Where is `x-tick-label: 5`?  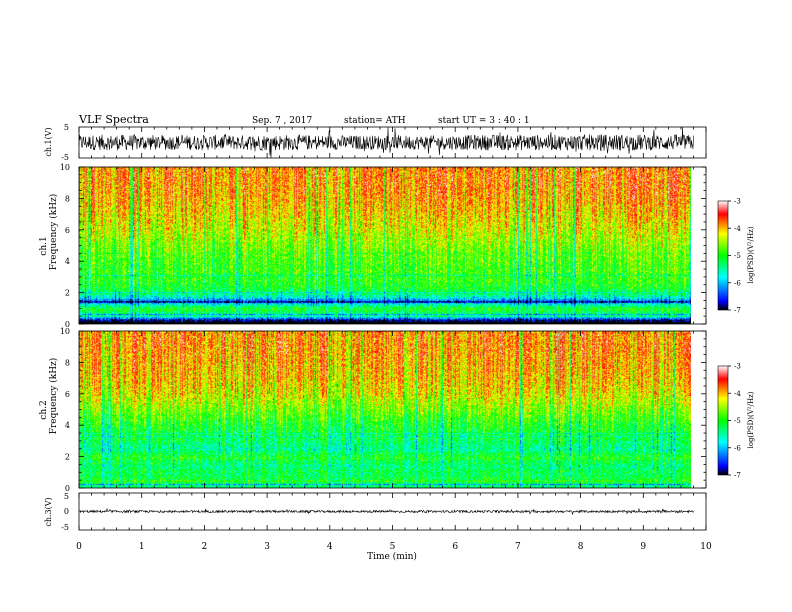
x-tick-label: 5 is located at coordinates (393, 547).